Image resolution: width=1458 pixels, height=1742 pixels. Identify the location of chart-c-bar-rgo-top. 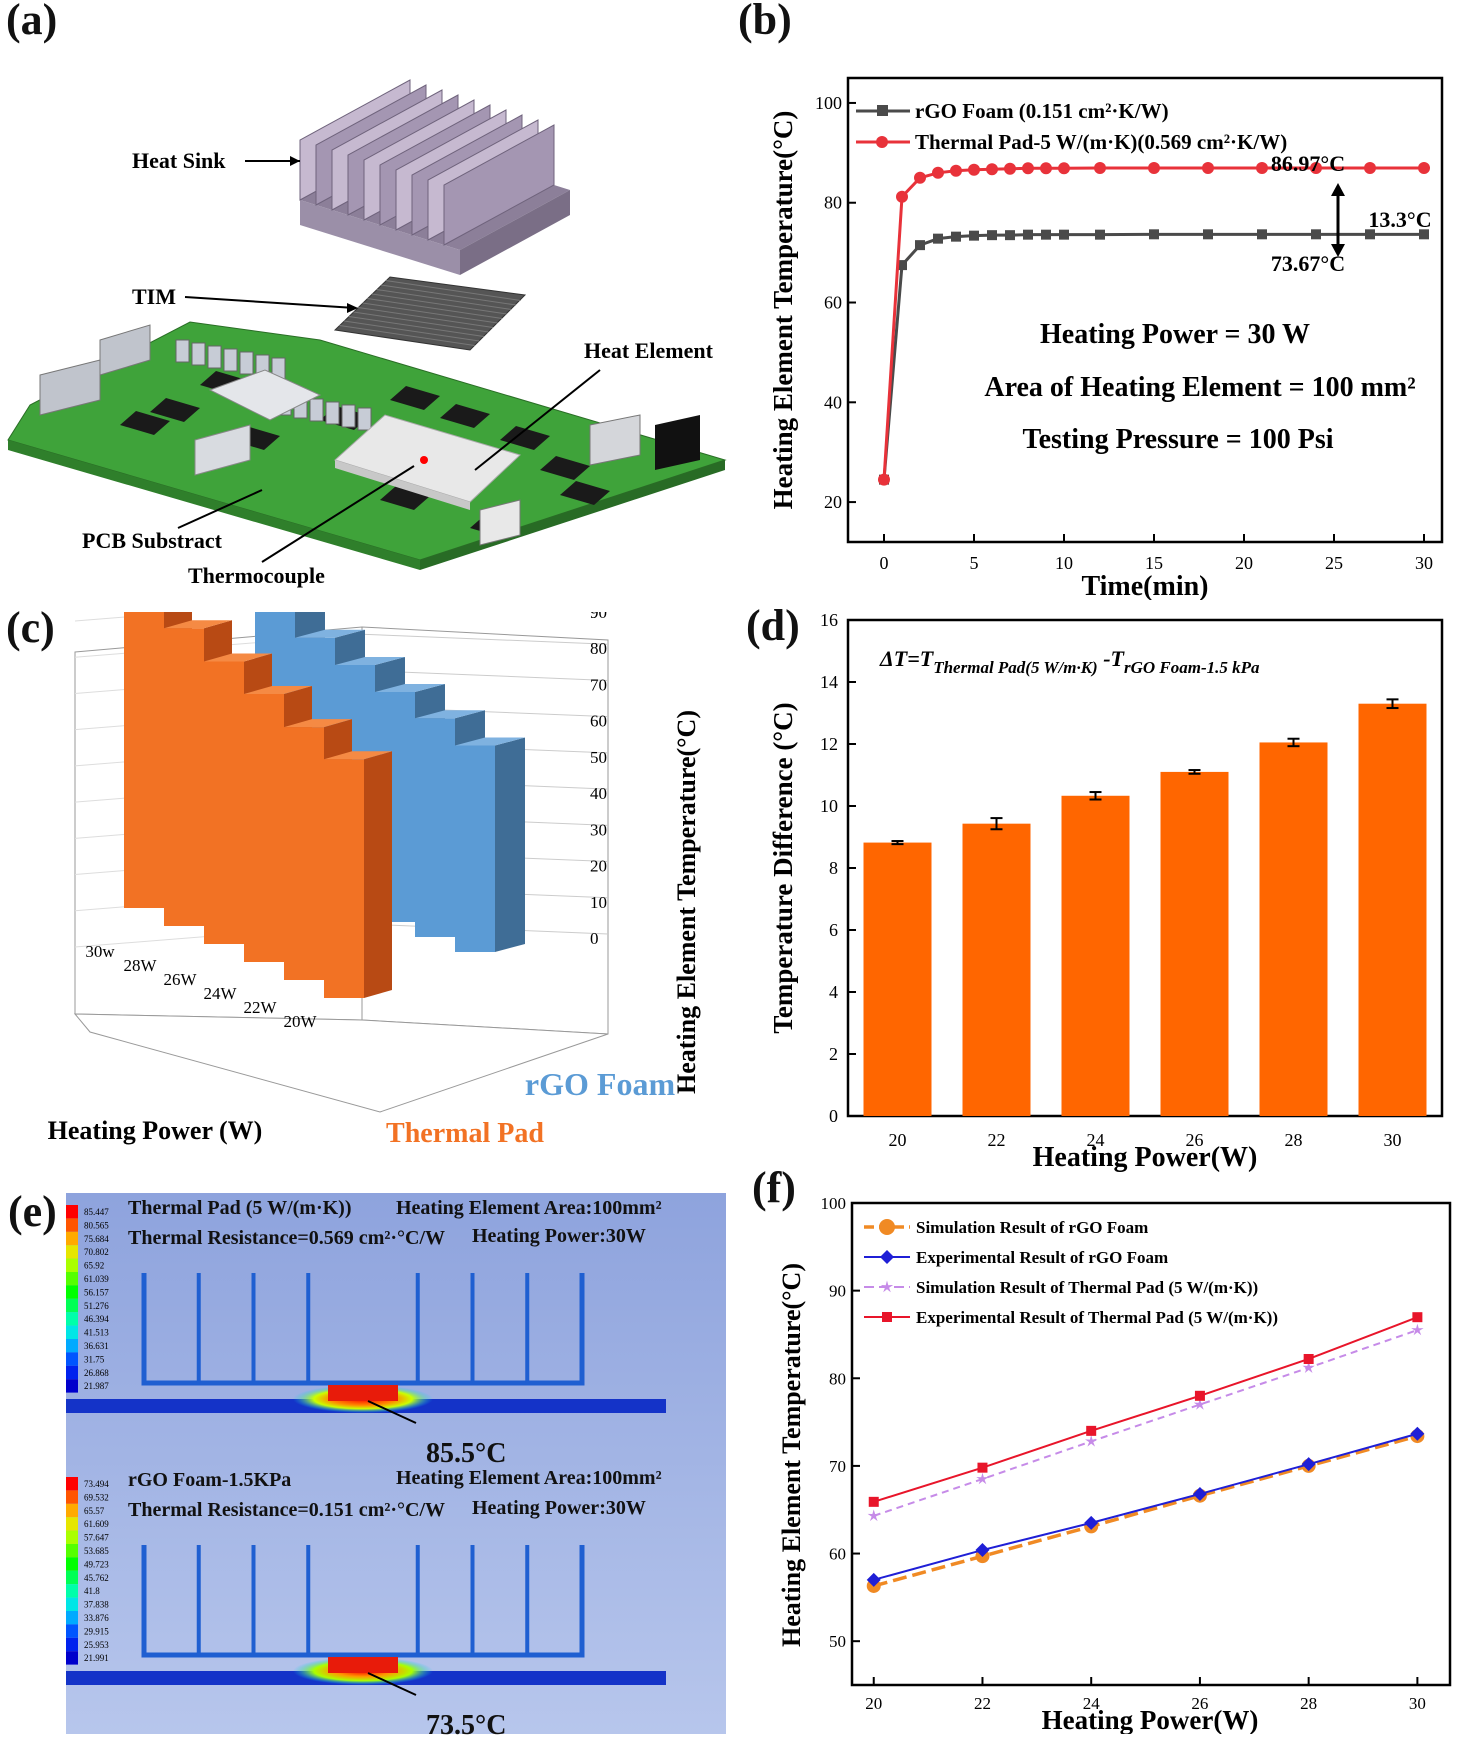
(330, 633).